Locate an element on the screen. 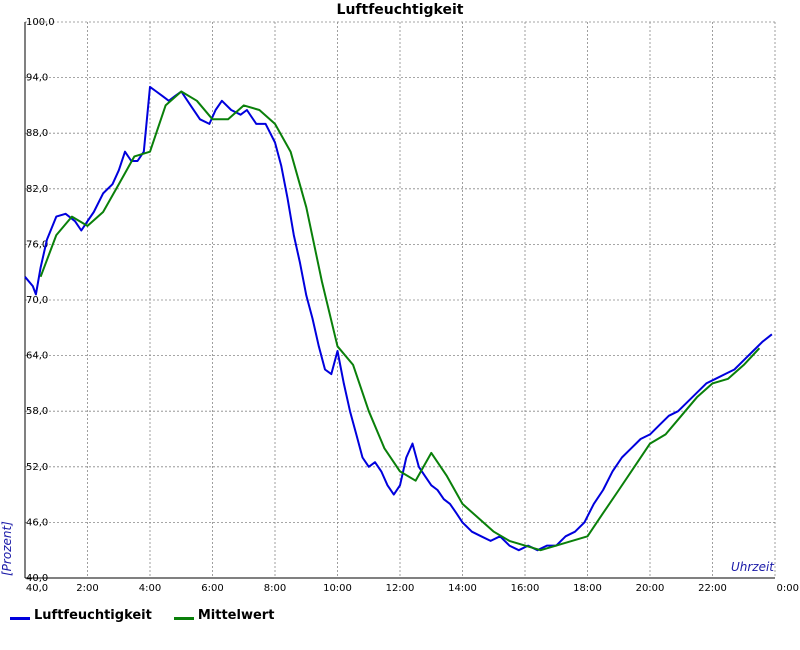  y-tick-label: 52,0 is located at coordinates (37, 467).